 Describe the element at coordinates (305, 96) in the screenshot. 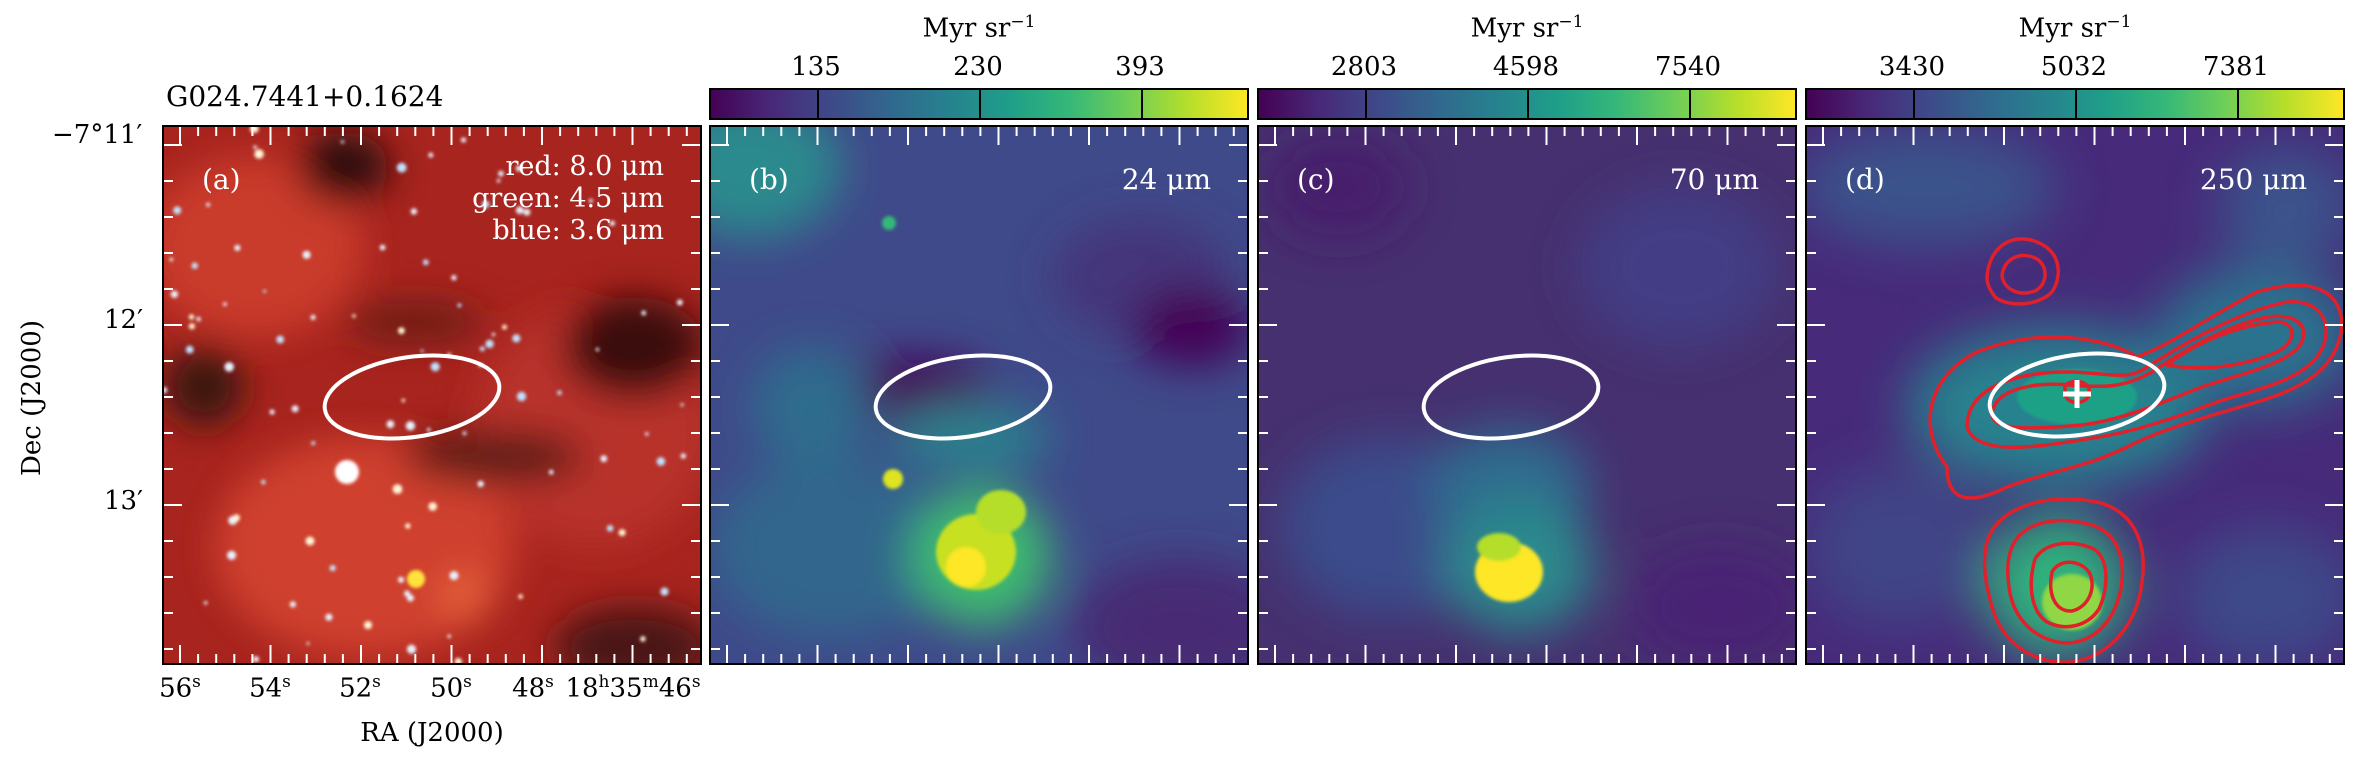

I see `source-name: G024.7441+0.1624` at that location.